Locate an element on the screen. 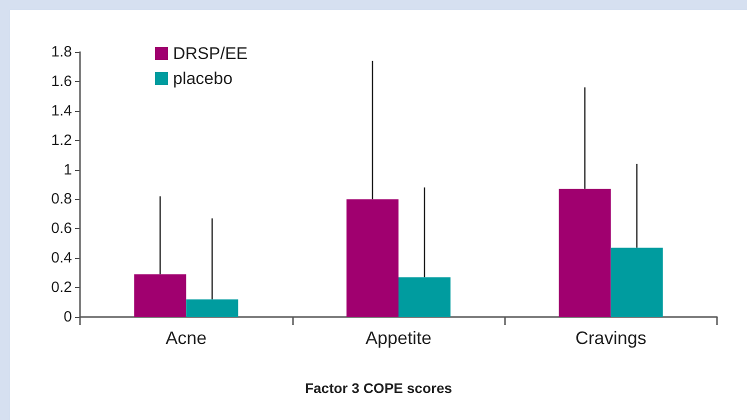 The height and width of the screenshot is (420, 747). y-tick-label: 1 is located at coordinates (68, 169).